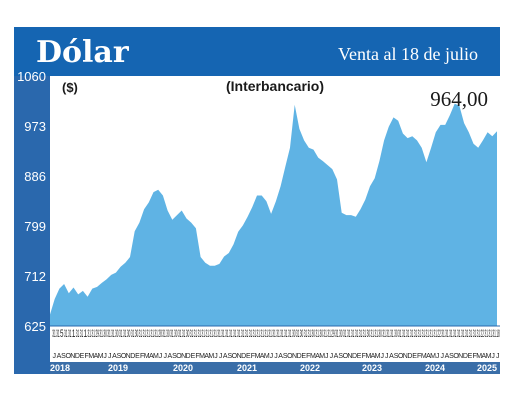 The width and height of the screenshot is (520, 404). What do you see at coordinates (62, 334) in the screenshot?
I see `x-day-label: 5` at bounding box center [62, 334].